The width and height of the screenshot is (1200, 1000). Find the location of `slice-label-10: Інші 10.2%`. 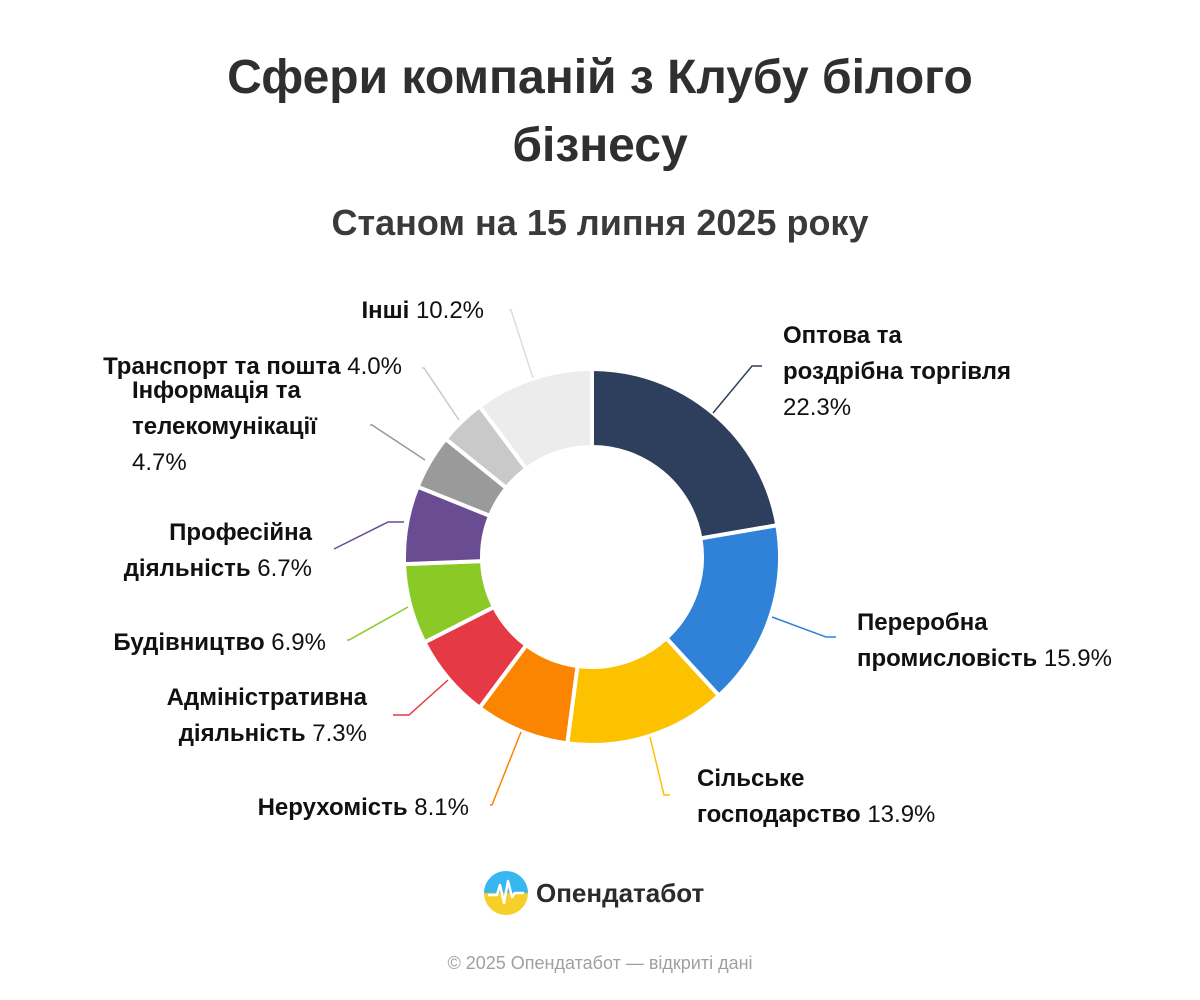

slice-label-10: Інші 10.2% is located at coordinates (422, 310).